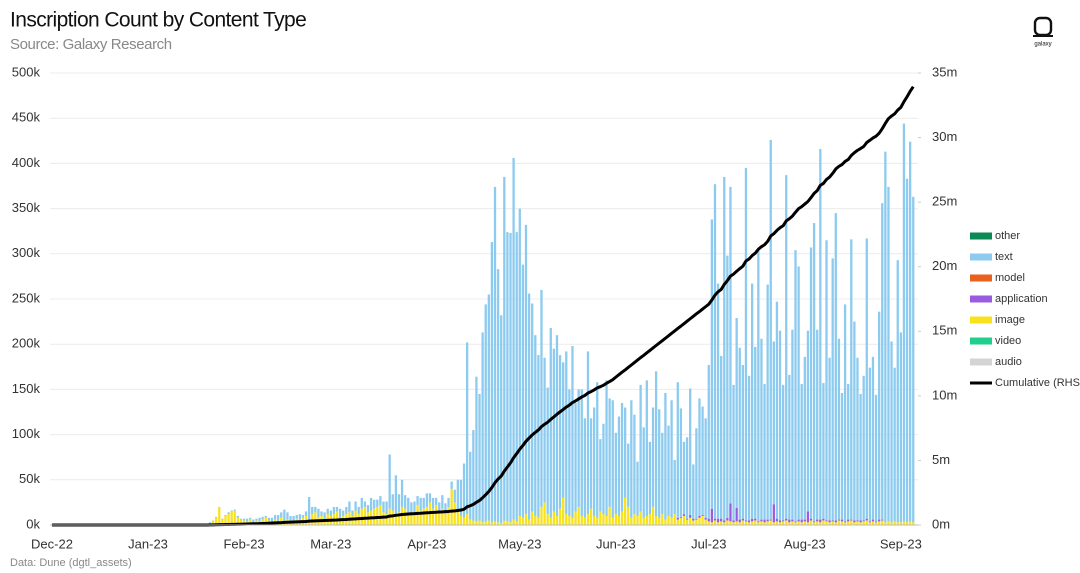 Image resolution: width=1080 pixels, height=573 pixels. Describe the element at coordinates (1010, 278) in the screenshot. I see `legend-label: model` at that location.